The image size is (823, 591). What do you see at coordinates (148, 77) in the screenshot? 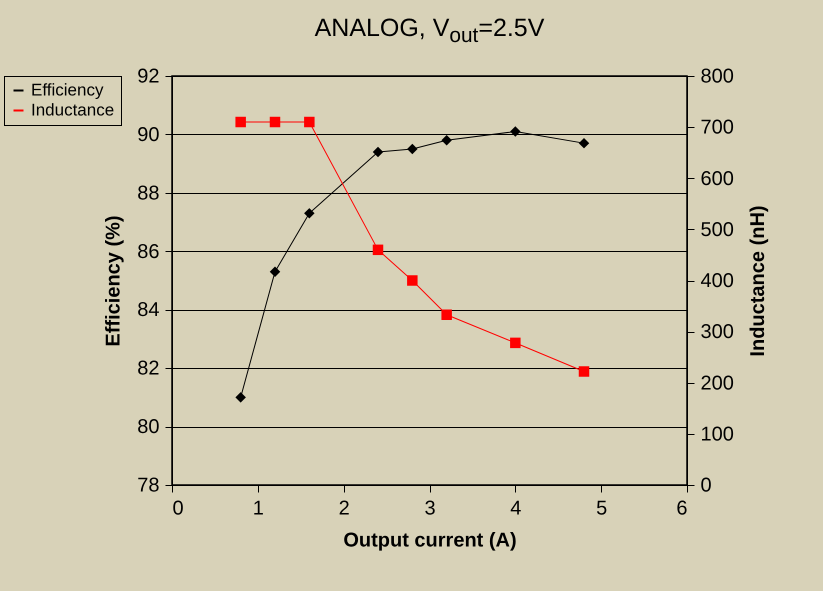
I see `y-tick-label: 92` at bounding box center [148, 77].